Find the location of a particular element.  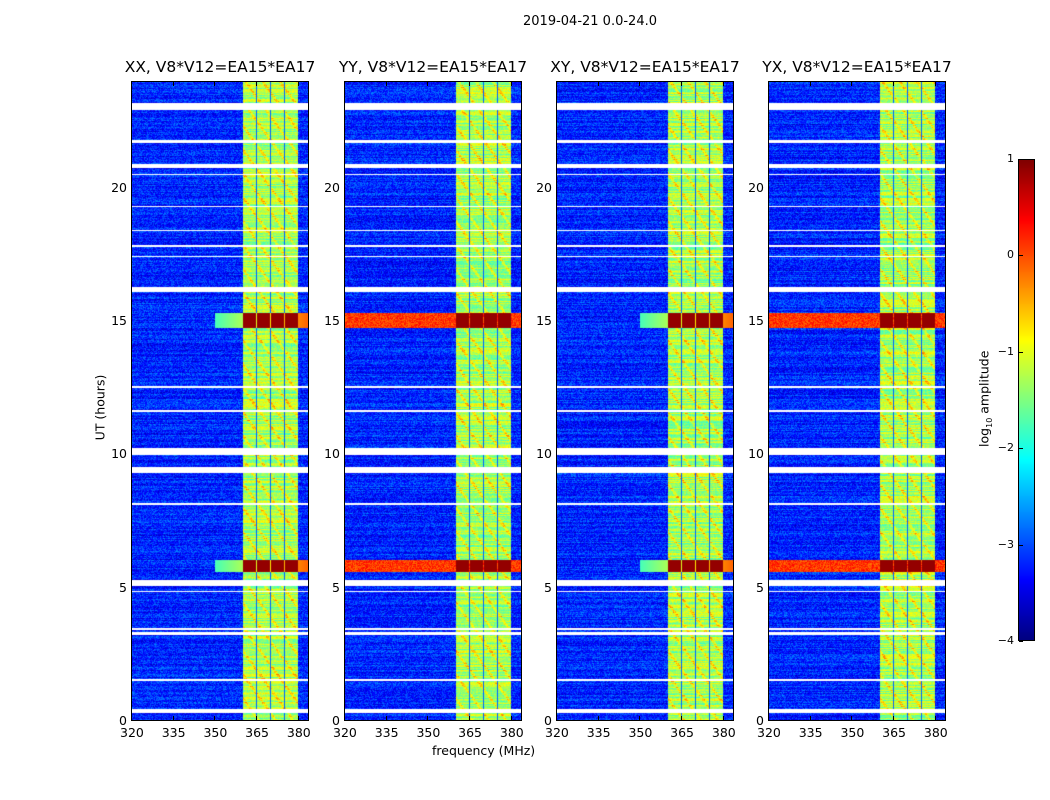

y-axis-label: UT (hours) is located at coordinates (100, 407).